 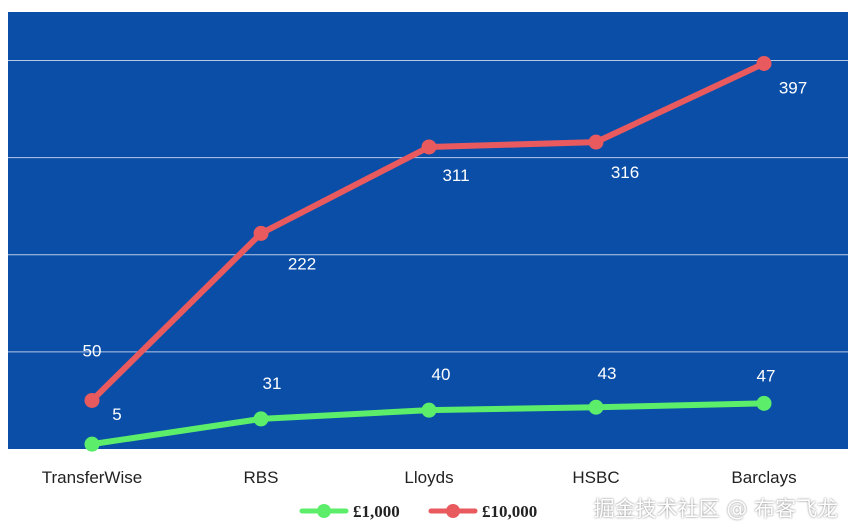 I want to click on data-label-1000: 43, so click(x=607, y=373).